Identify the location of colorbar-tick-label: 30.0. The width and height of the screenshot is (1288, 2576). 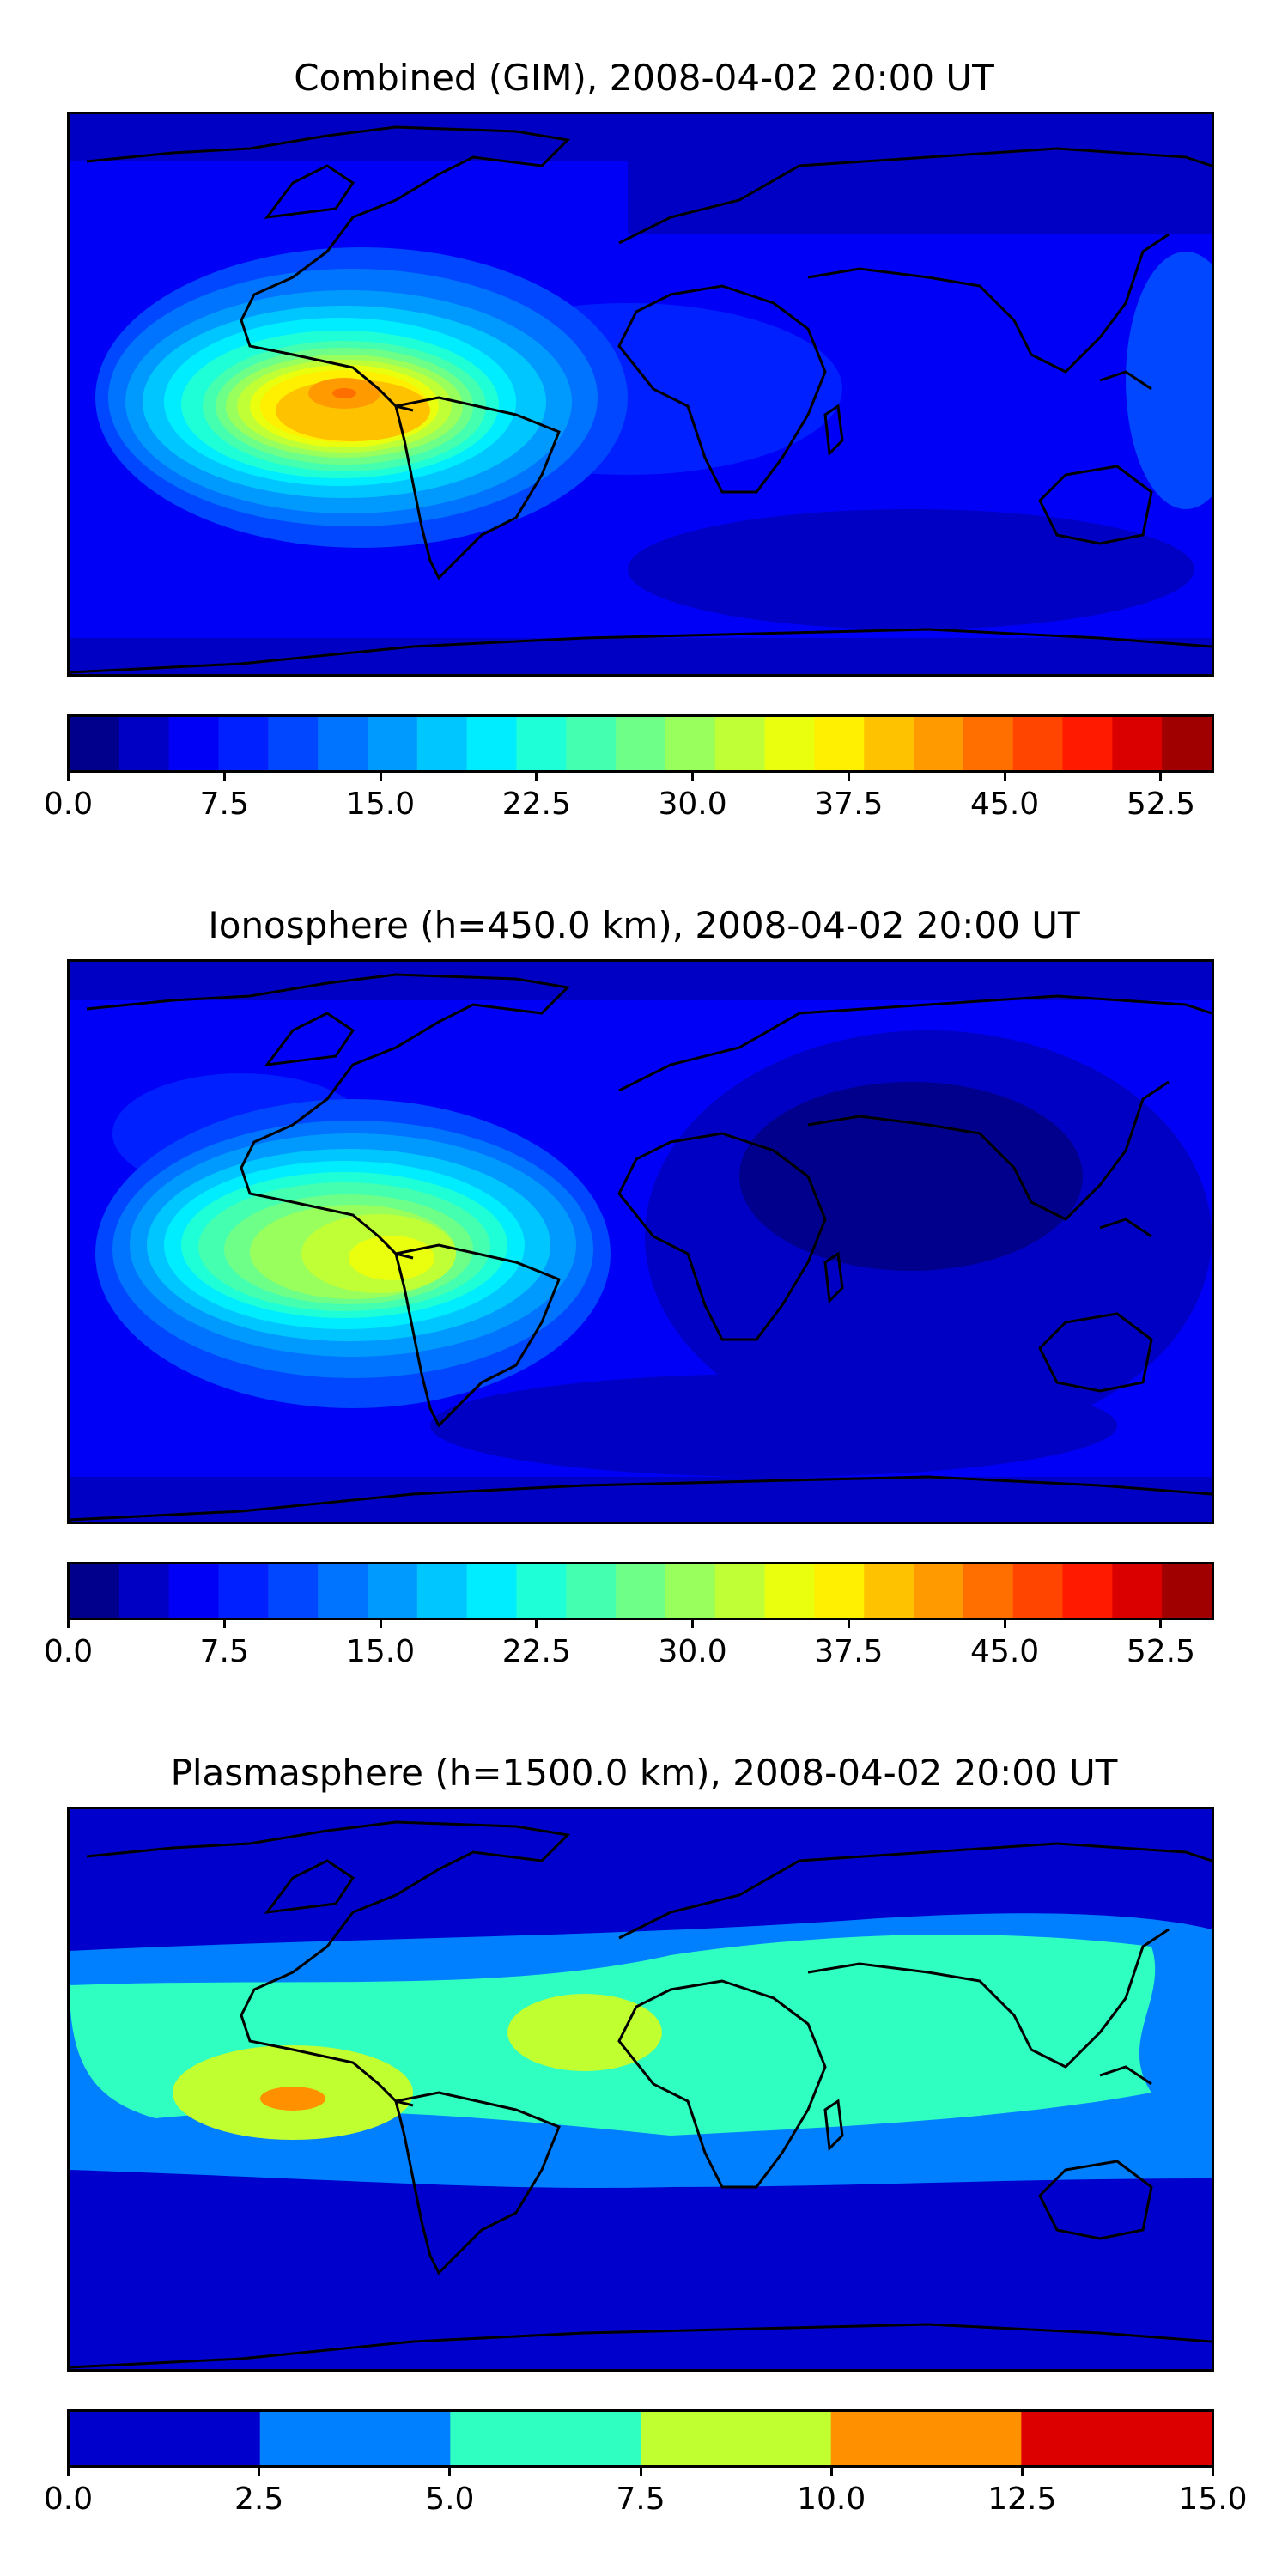
(693, 1652).